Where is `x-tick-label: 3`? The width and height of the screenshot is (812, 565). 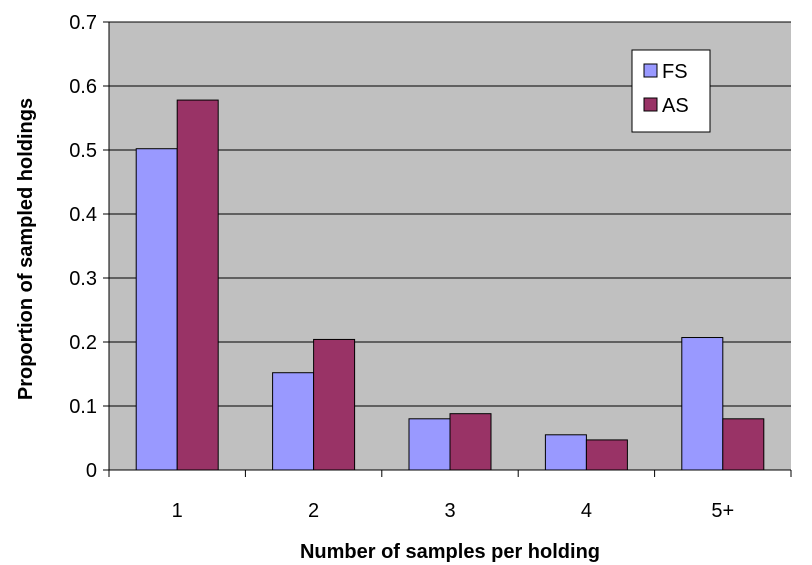 x-tick-label: 3 is located at coordinates (449, 511).